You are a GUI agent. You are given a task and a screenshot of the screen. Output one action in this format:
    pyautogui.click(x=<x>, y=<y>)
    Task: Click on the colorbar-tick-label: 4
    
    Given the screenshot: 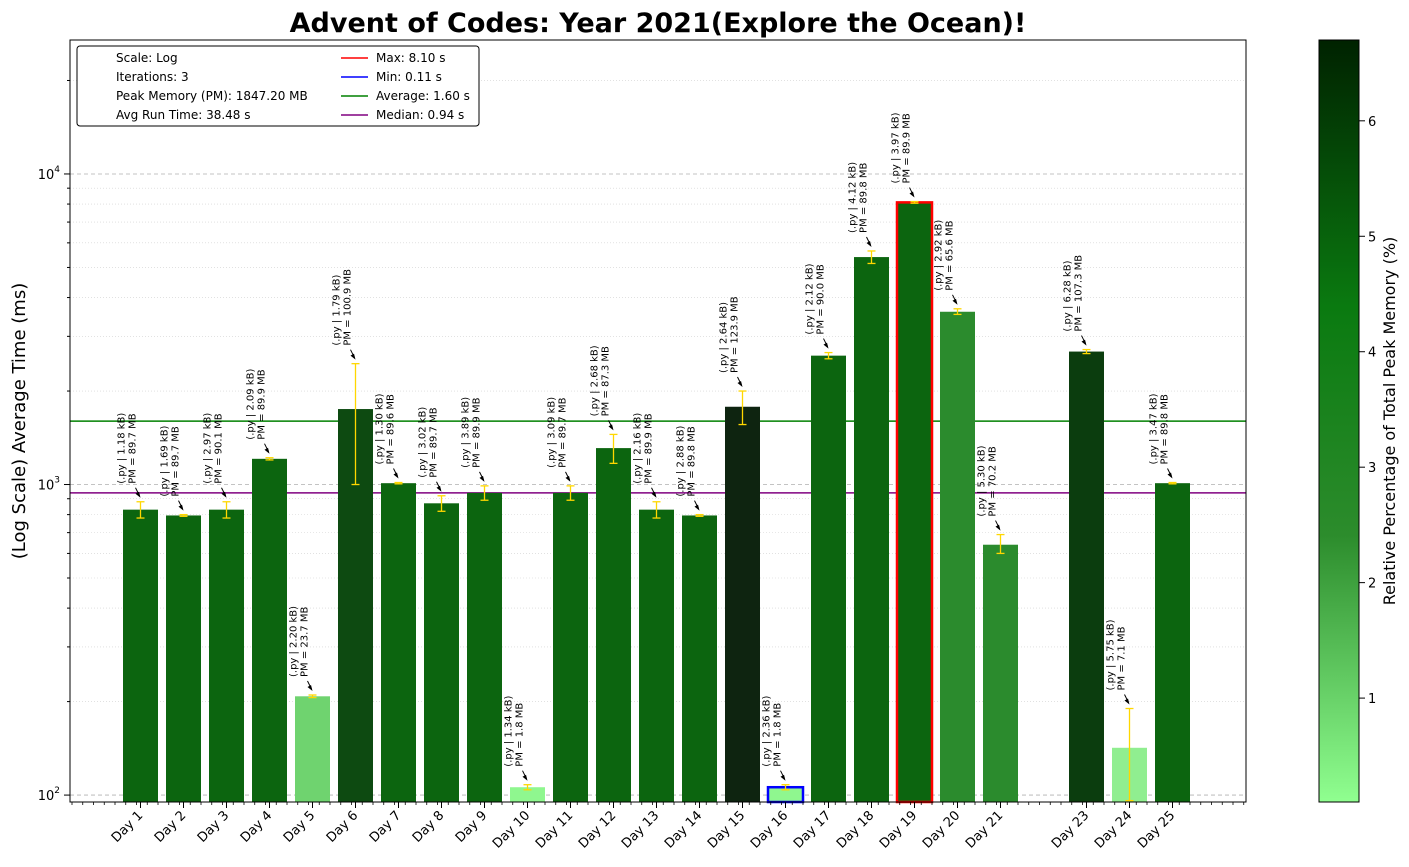 What is the action you would take?
    pyautogui.click(x=1372, y=353)
    